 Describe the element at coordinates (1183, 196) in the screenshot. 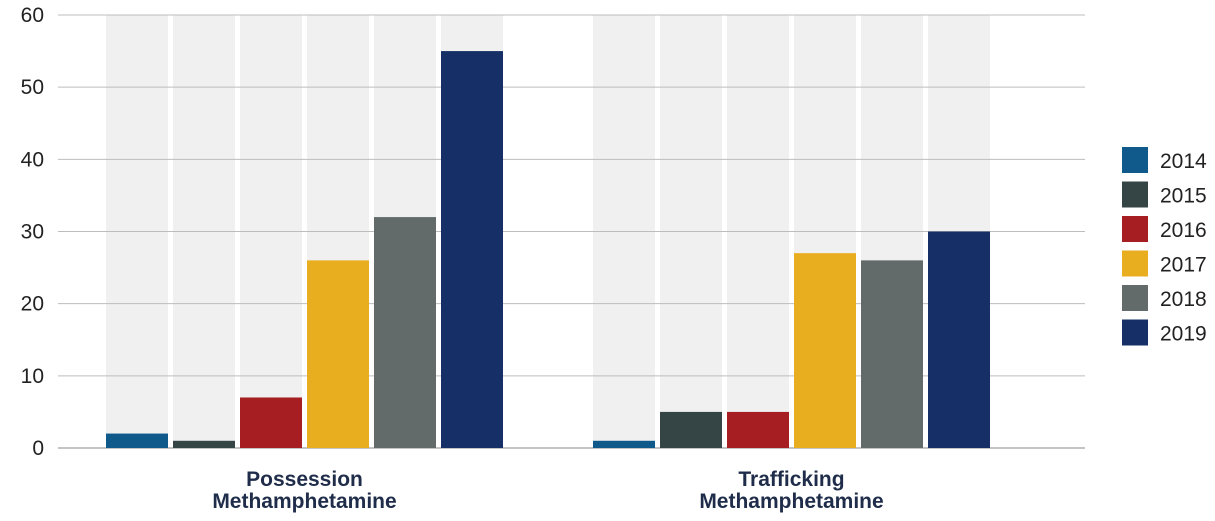

I see `legend-label-2015: 2015` at that location.